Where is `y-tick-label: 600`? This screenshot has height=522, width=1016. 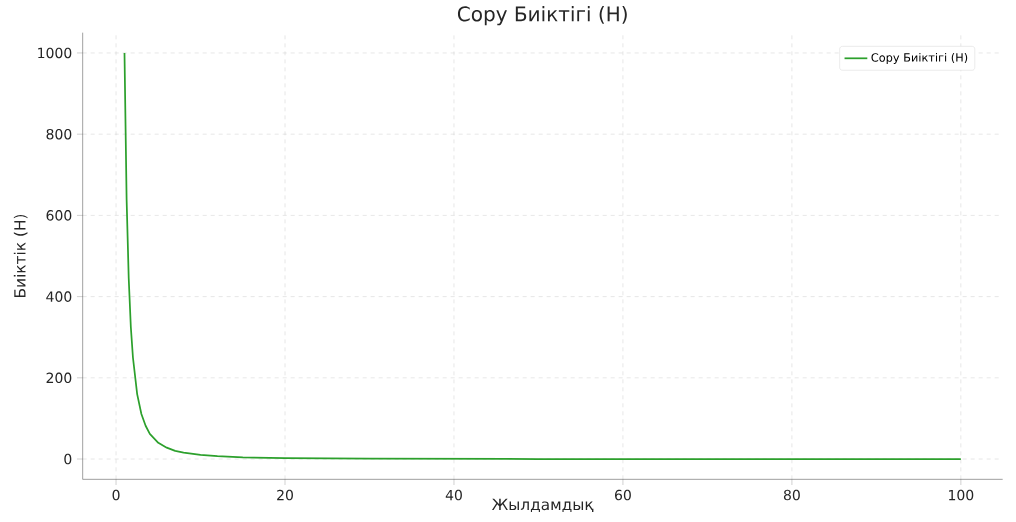
y-tick-label: 600 is located at coordinates (59, 215).